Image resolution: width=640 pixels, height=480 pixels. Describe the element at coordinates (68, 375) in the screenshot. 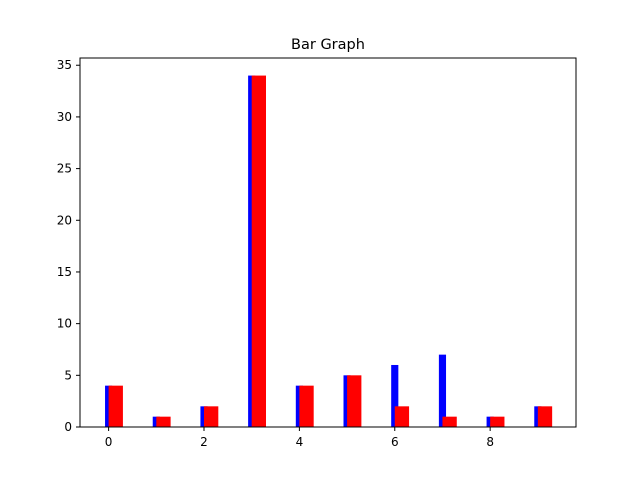

I see `y-tick-label: 5` at that location.